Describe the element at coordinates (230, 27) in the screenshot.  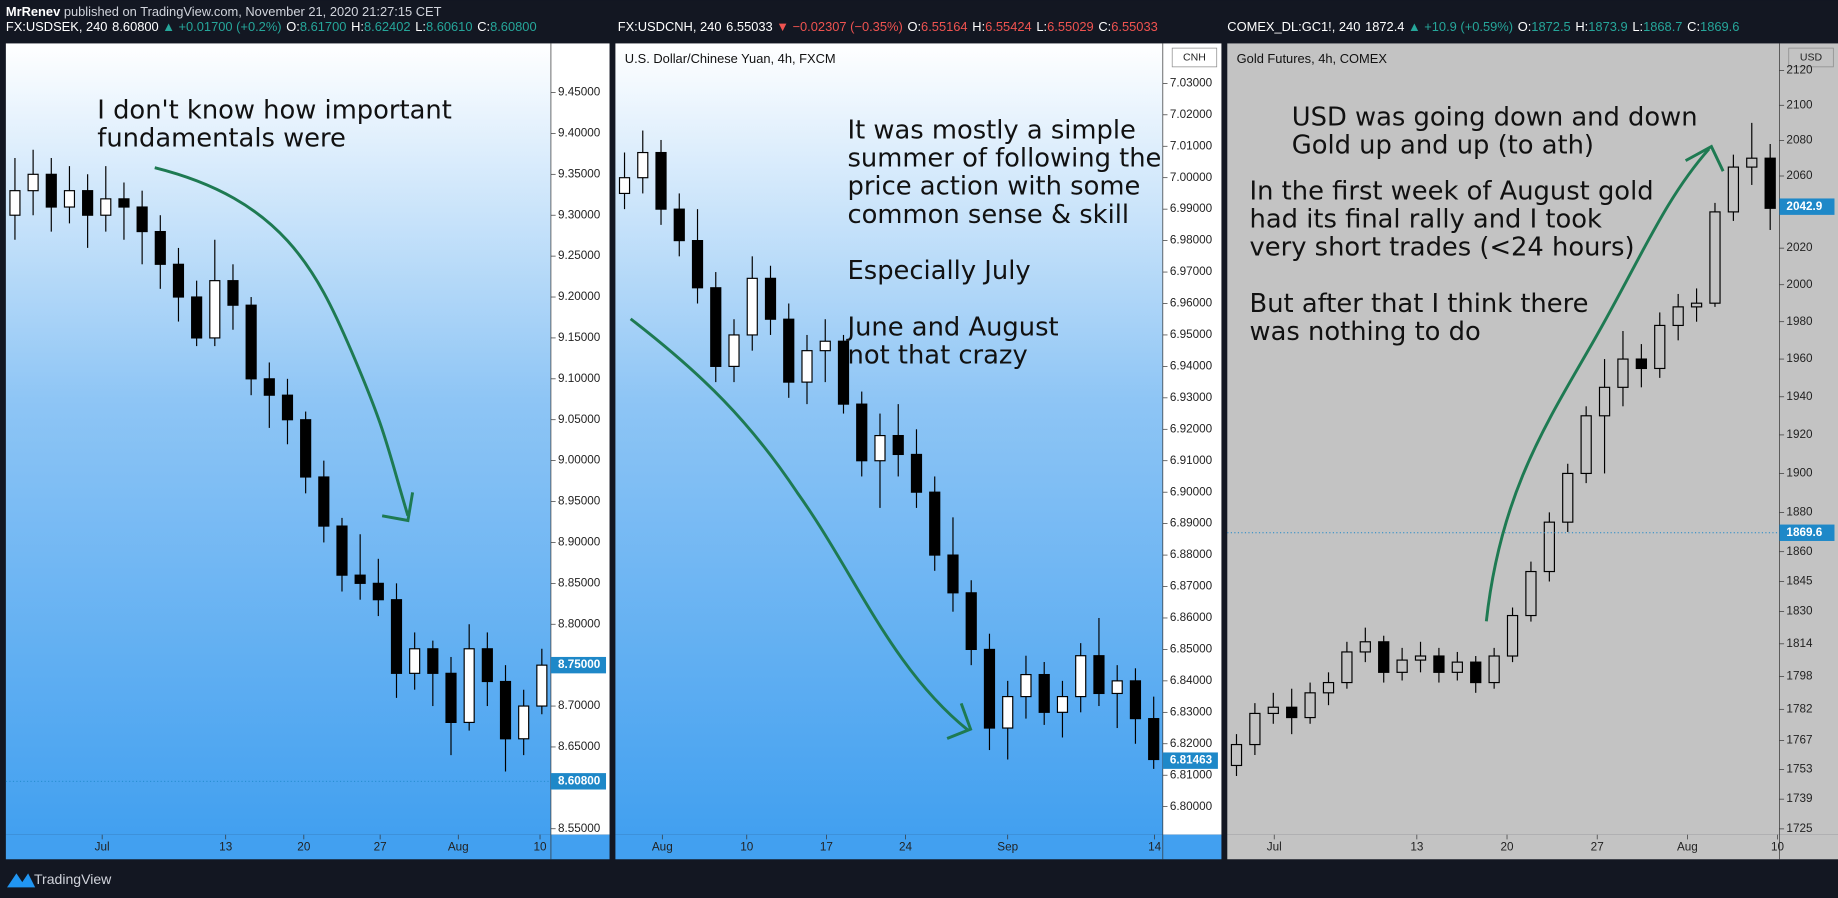
I see `change: +0.01700 (+0.2%)` at that location.